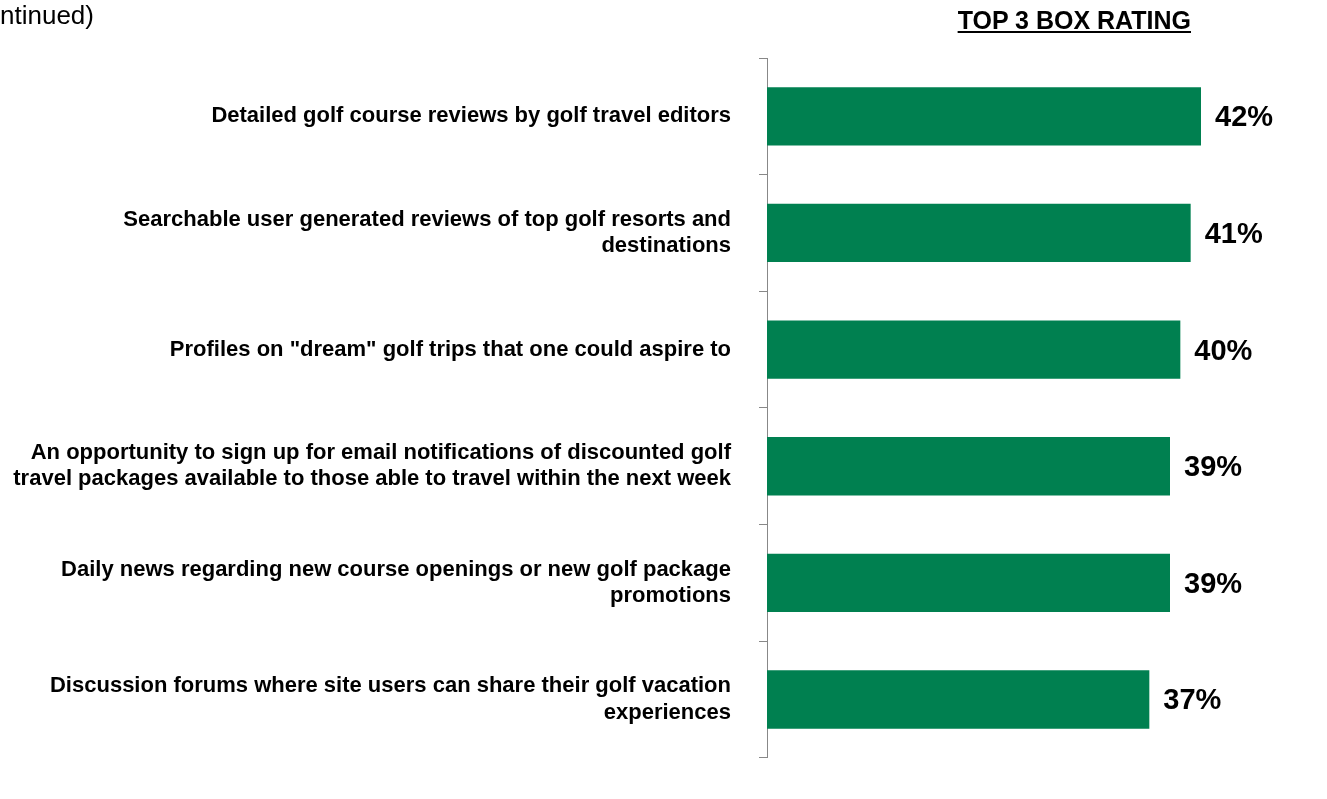 The width and height of the screenshot is (1327, 799). Describe the element at coordinates (47, 15) in the screenshot. I see `text: ntinued)` at that location.